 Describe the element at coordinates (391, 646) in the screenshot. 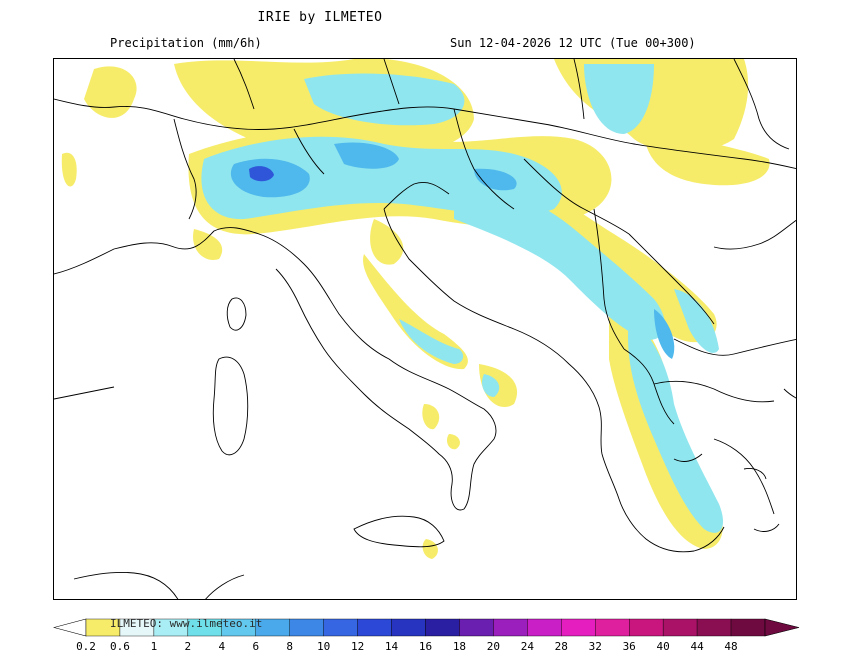

I see `colorbar-tick-label: 14` at that location.